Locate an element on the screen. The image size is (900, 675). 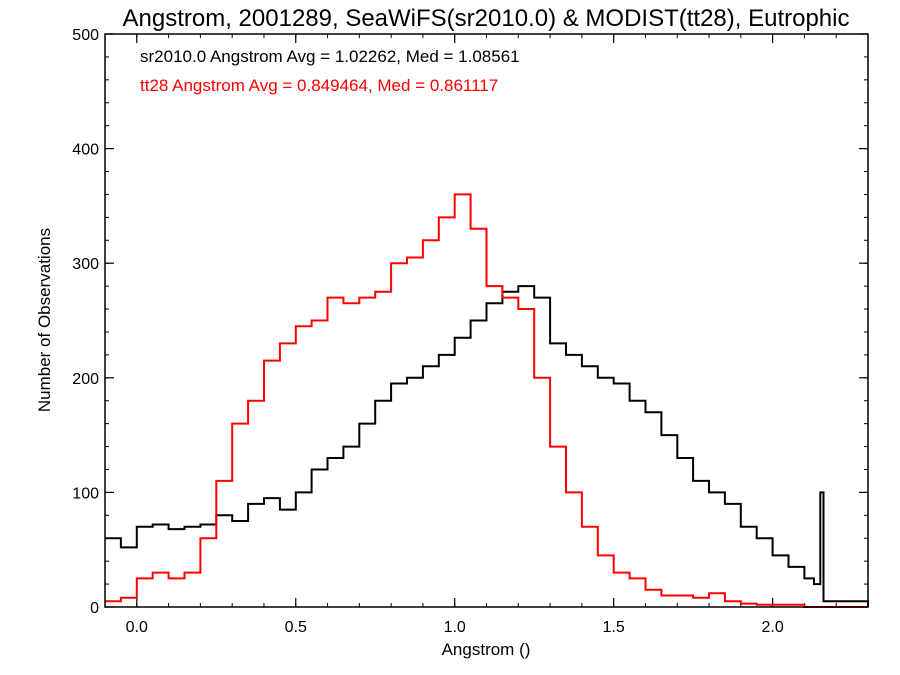
y-tick-label: 500 is located at coordinates (85, 35).